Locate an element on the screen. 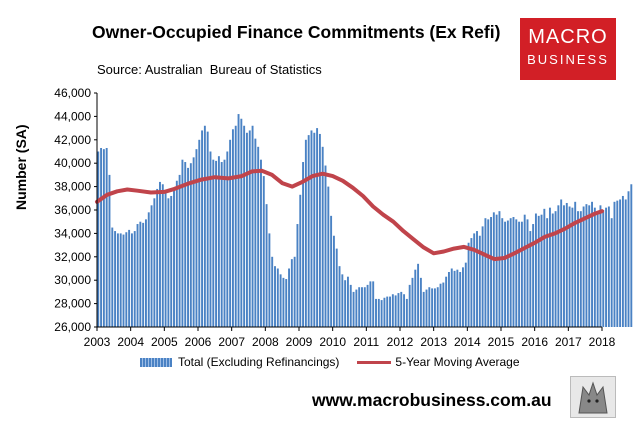 This screenshot has height=425, width=633. logo-line1: MACRO is located at coordinates (568, 37).